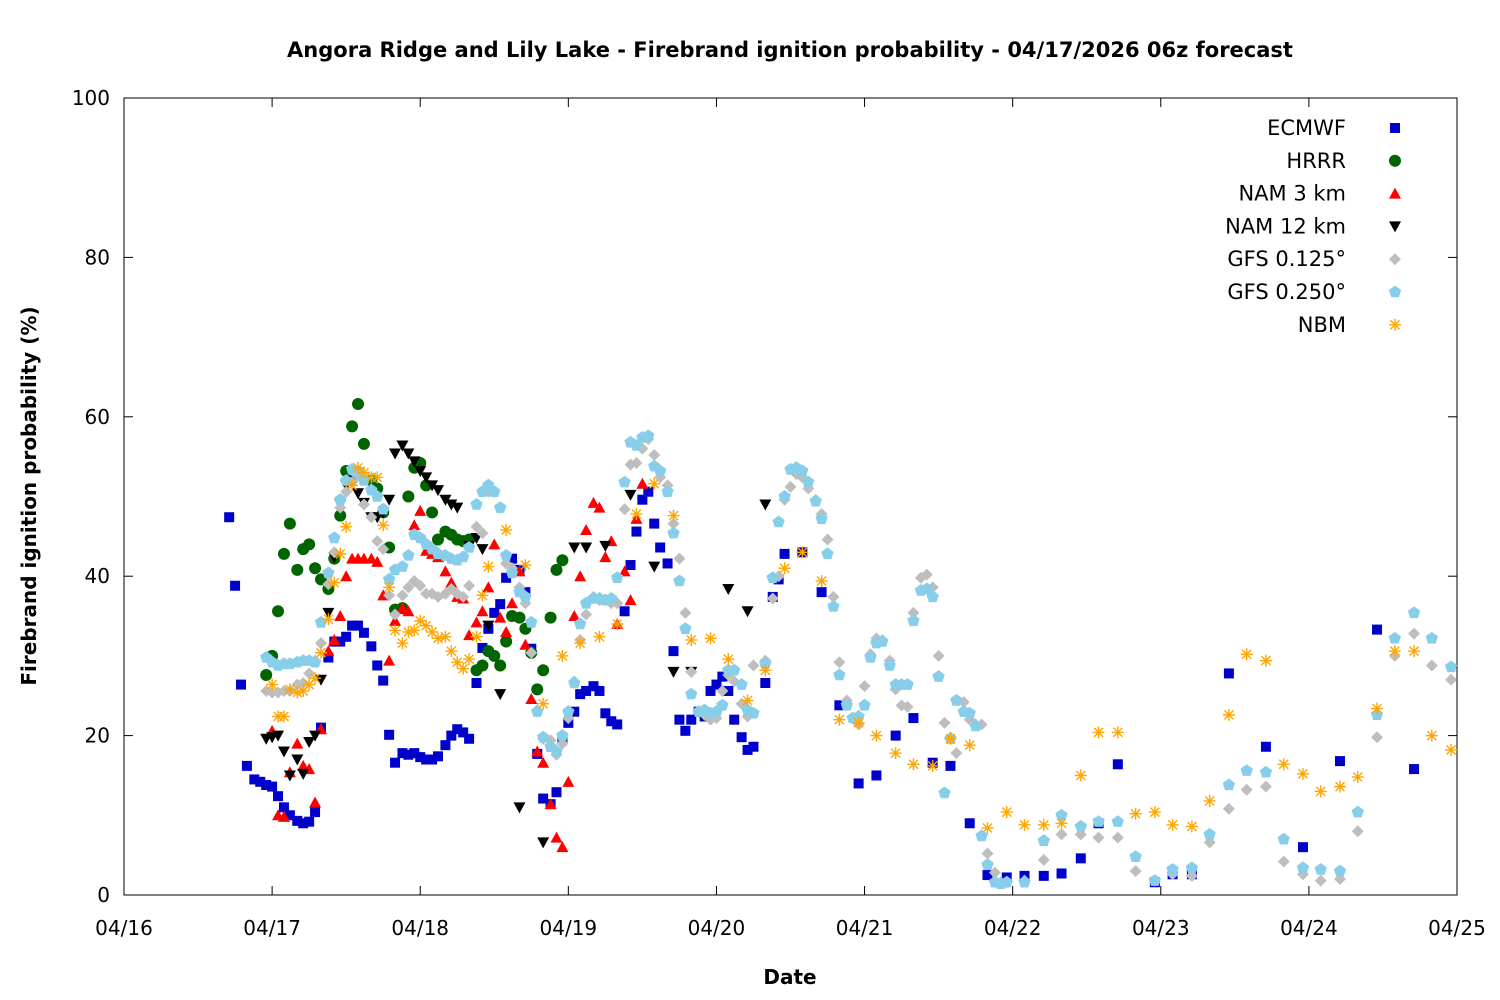  Describe the element at coordinates (272, 928) in the screenshot. I see `x-tick-label: 04/17` at that location.